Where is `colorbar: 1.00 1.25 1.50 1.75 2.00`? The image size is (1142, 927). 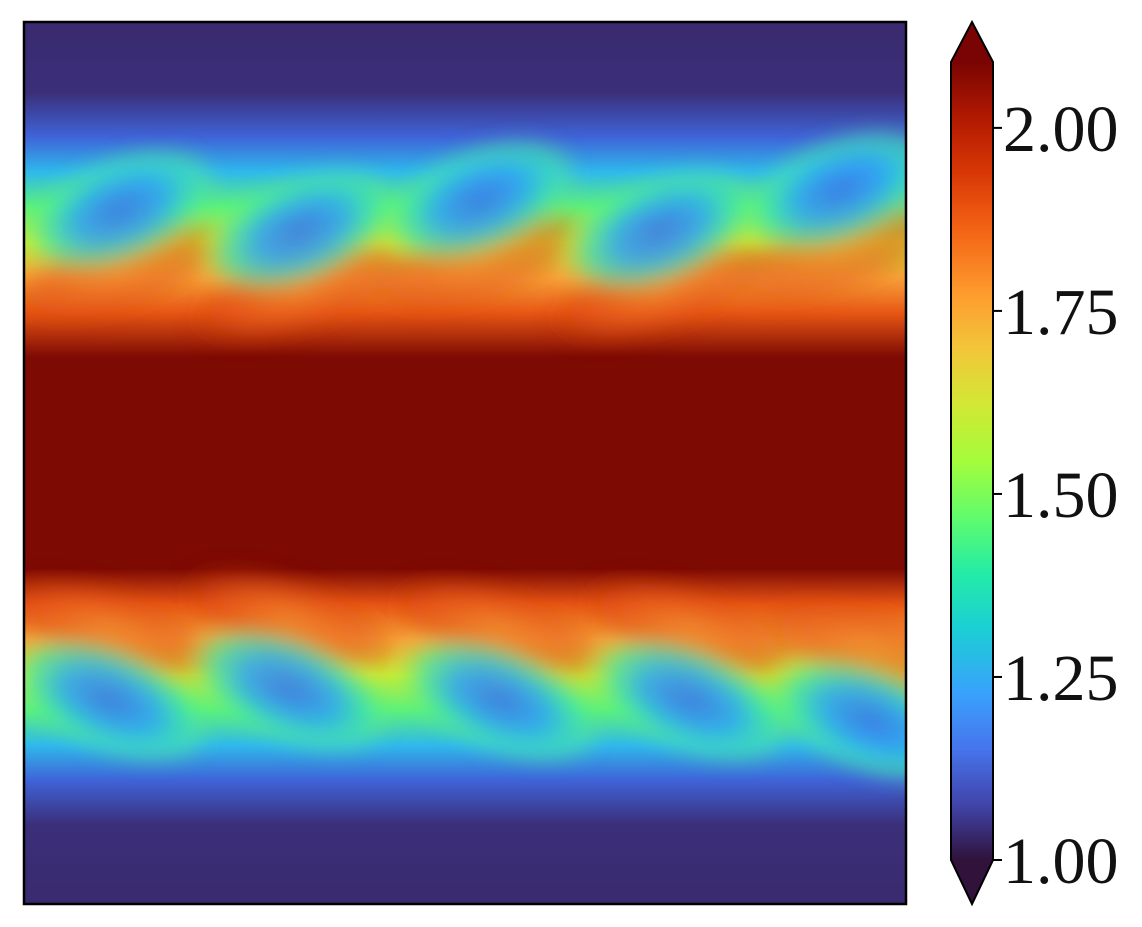 colorbar: 1.00 1.25 1.50 1.75 2.00 is located at coordinates (1034, 463).